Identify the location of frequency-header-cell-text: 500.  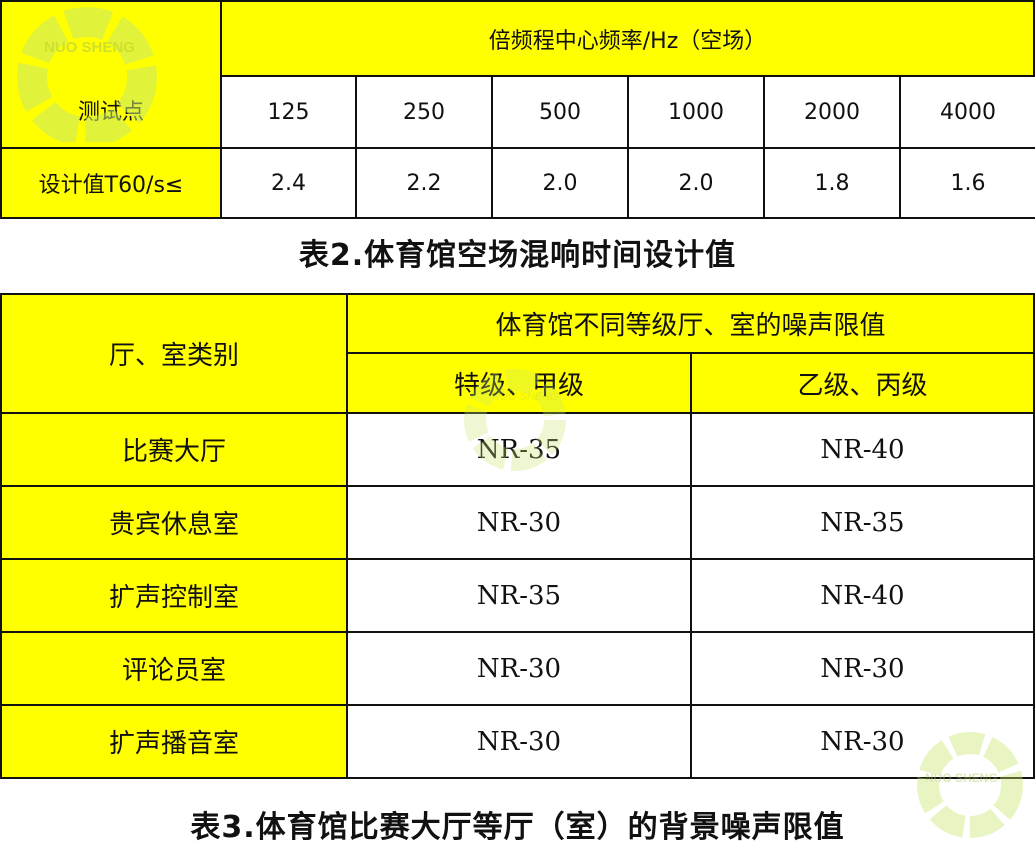
(560, 112).